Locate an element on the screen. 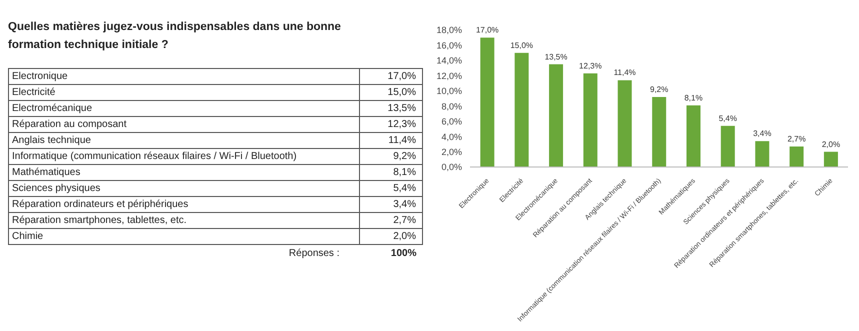 This screenshot has width=859, height=331. data-label: 12,3% is located at coordinates (590, 65).